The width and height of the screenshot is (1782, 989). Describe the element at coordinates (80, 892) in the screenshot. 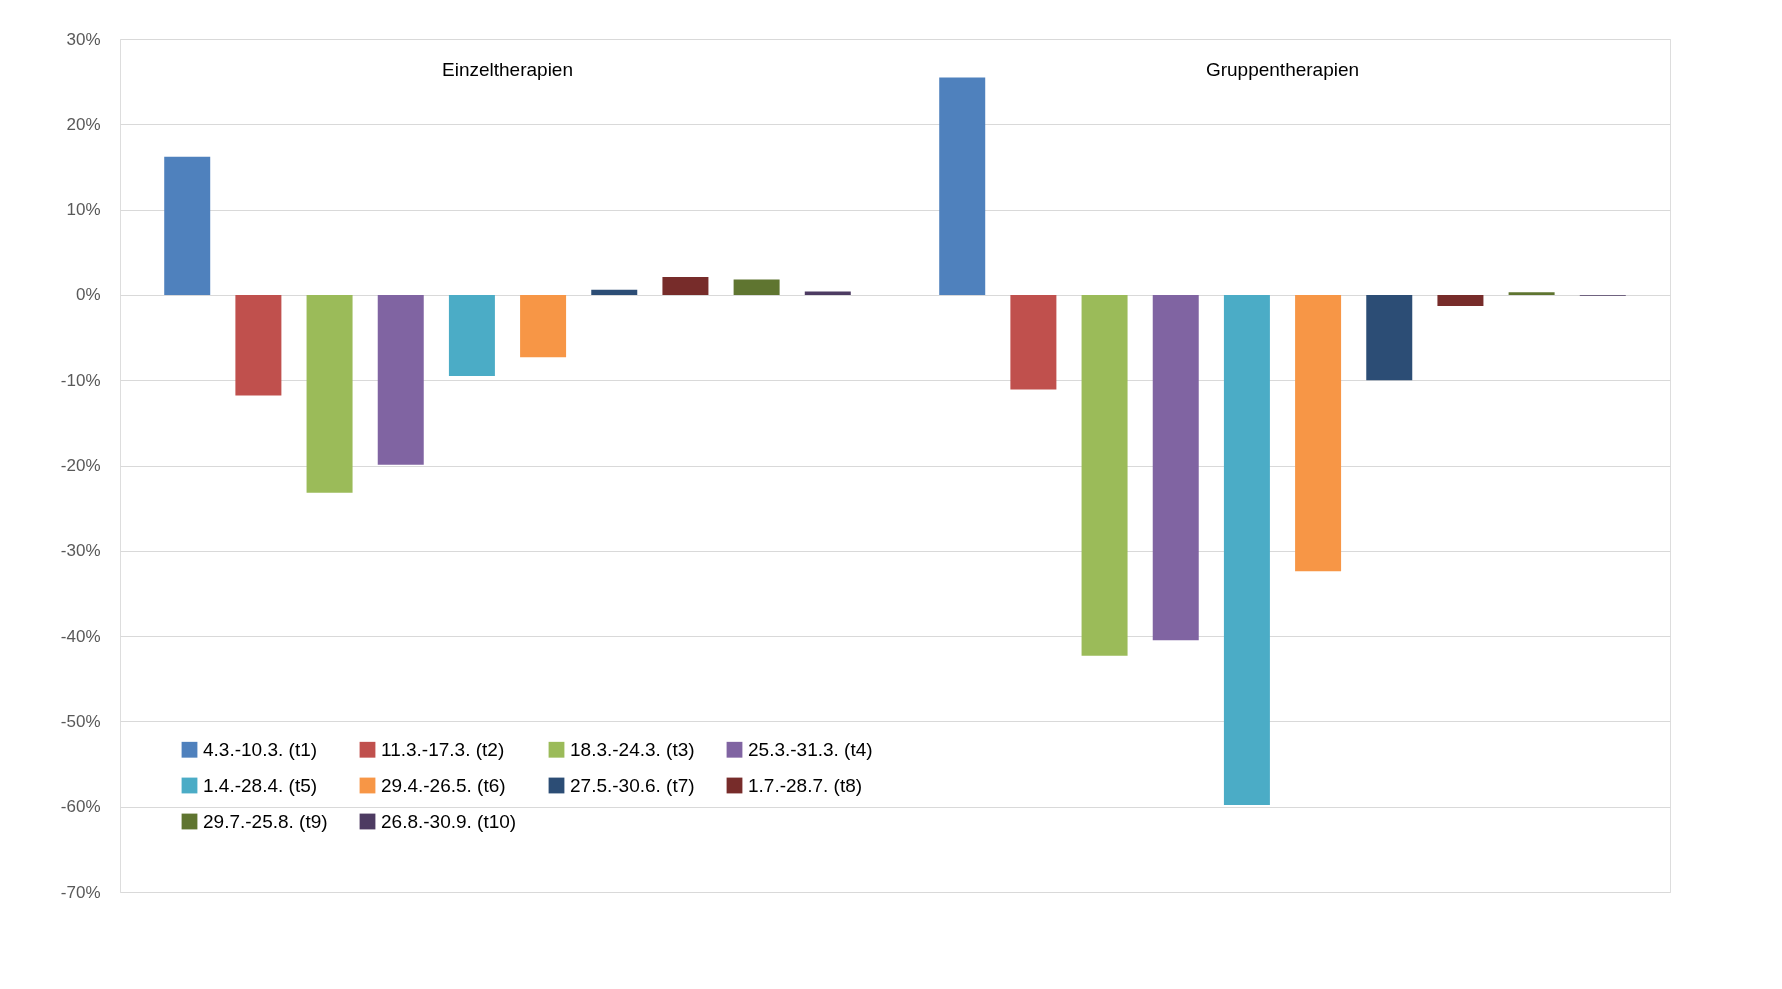

I see `y-tick-label: -70%` at that location.